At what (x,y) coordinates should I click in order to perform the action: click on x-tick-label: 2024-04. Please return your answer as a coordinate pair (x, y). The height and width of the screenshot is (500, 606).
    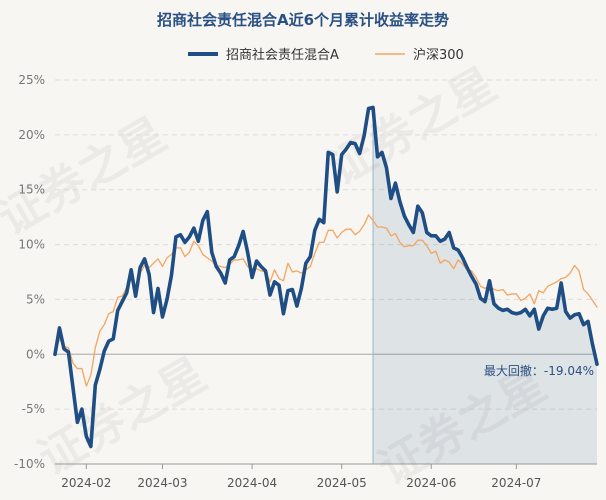
    Looking at the image, I should click on (252, 483).